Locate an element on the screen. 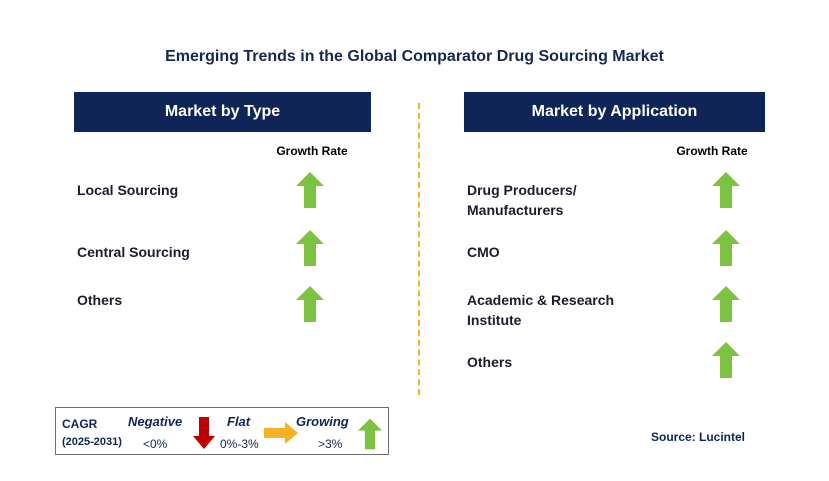 Image resolution: width=829 pixels, height=481 pixels. application-item-label: Academic & Research Institute is located at coordinates (540, 310).